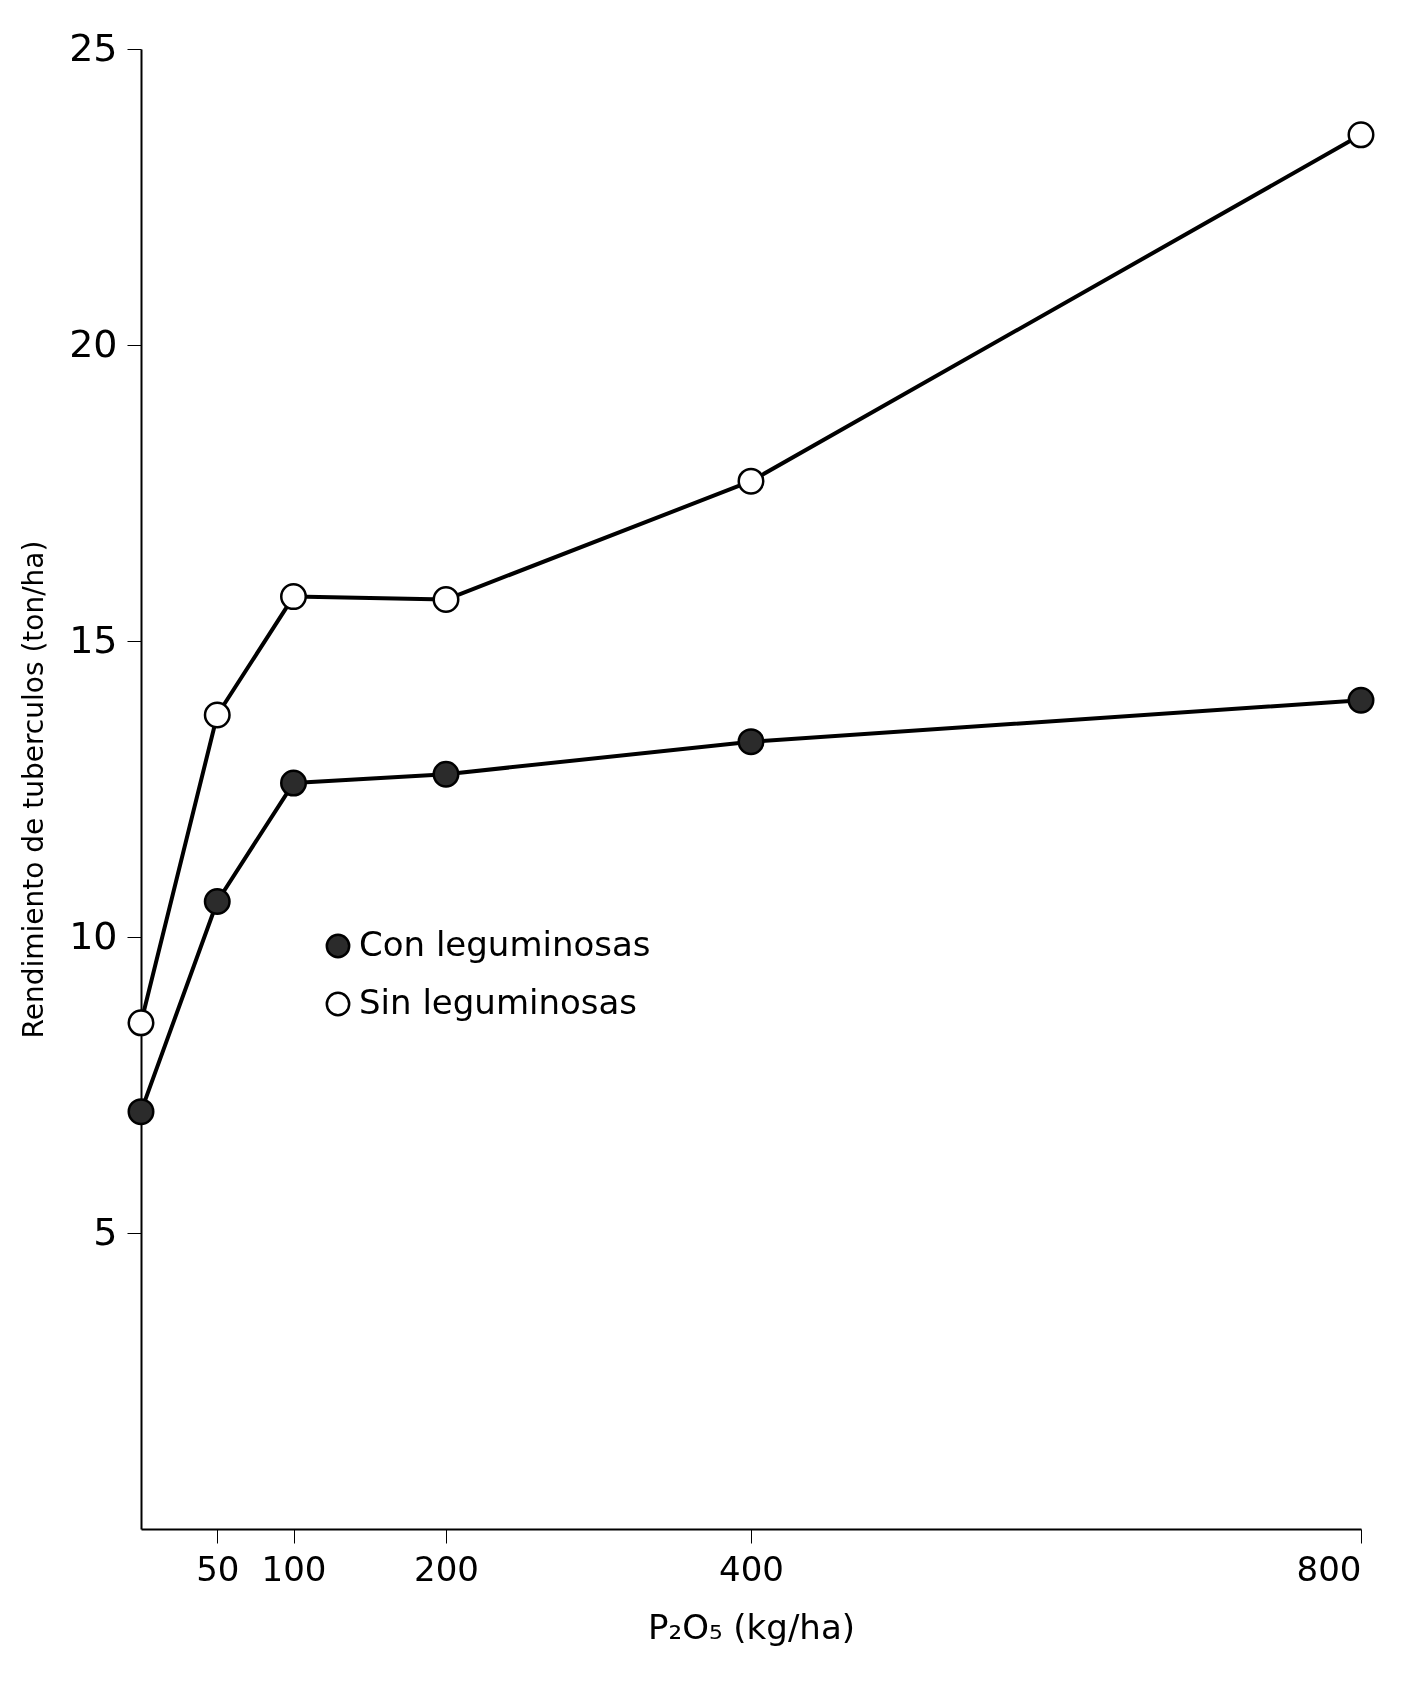  What do you see at coordinates (218, 1568) in the screenshot?
I see `x-tick-label: 50` at bounding box center [218, 1568].